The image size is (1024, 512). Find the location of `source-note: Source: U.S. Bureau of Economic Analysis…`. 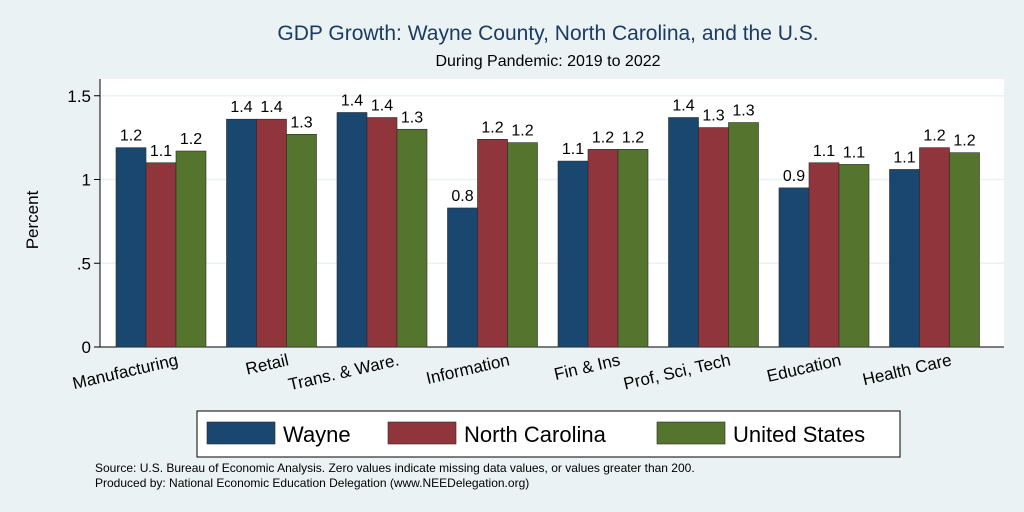

source-note: Source: U.S. Bureau of Economic Analysis… is located at coordinates (395, 468).